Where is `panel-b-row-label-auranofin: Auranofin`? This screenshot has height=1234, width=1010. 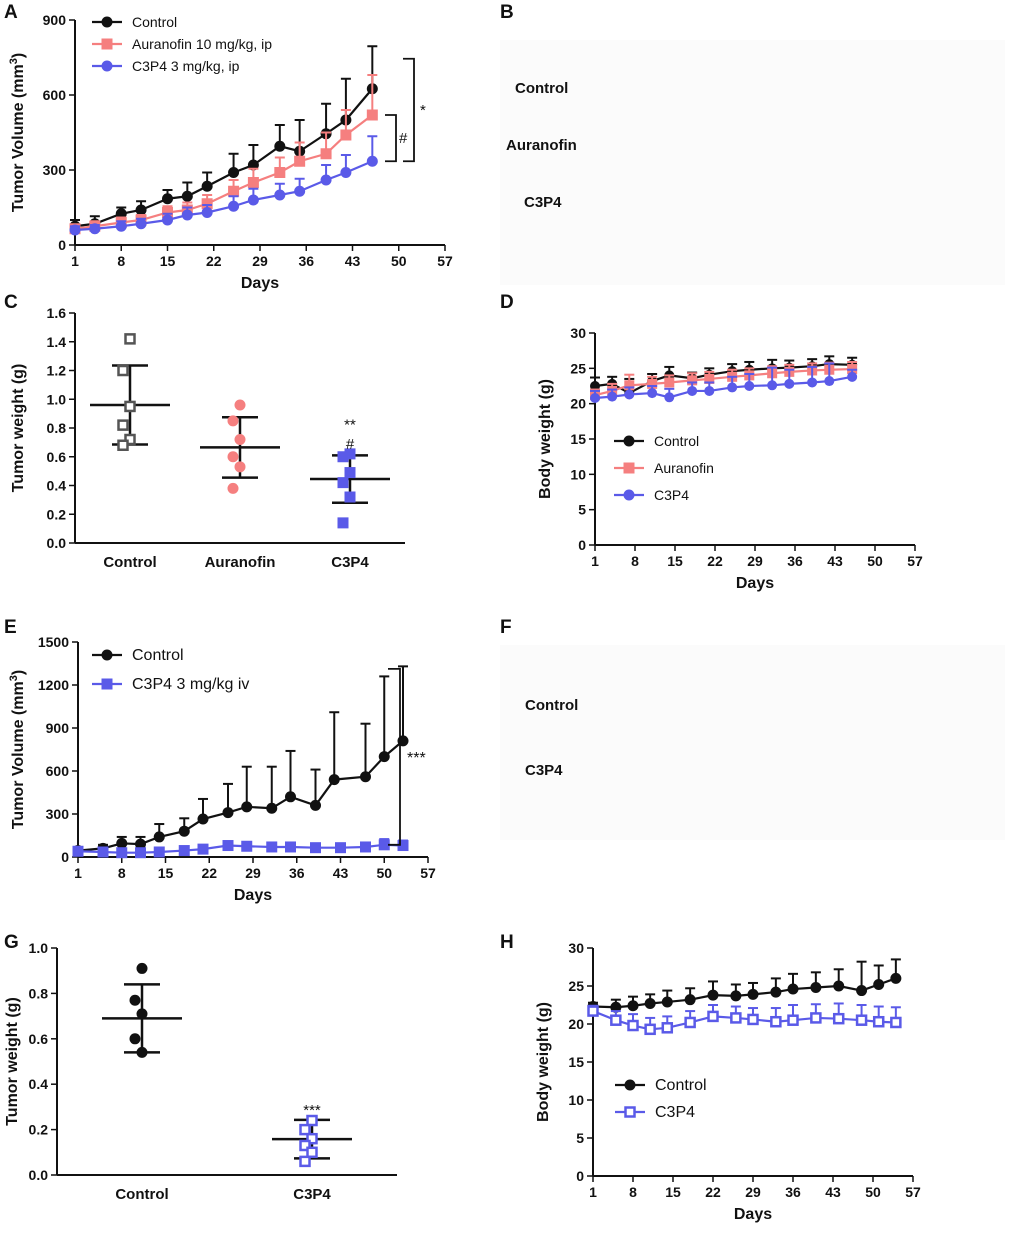
panel-b-row-label-auranofin: Auranofin is located at coordinates (541, 145).